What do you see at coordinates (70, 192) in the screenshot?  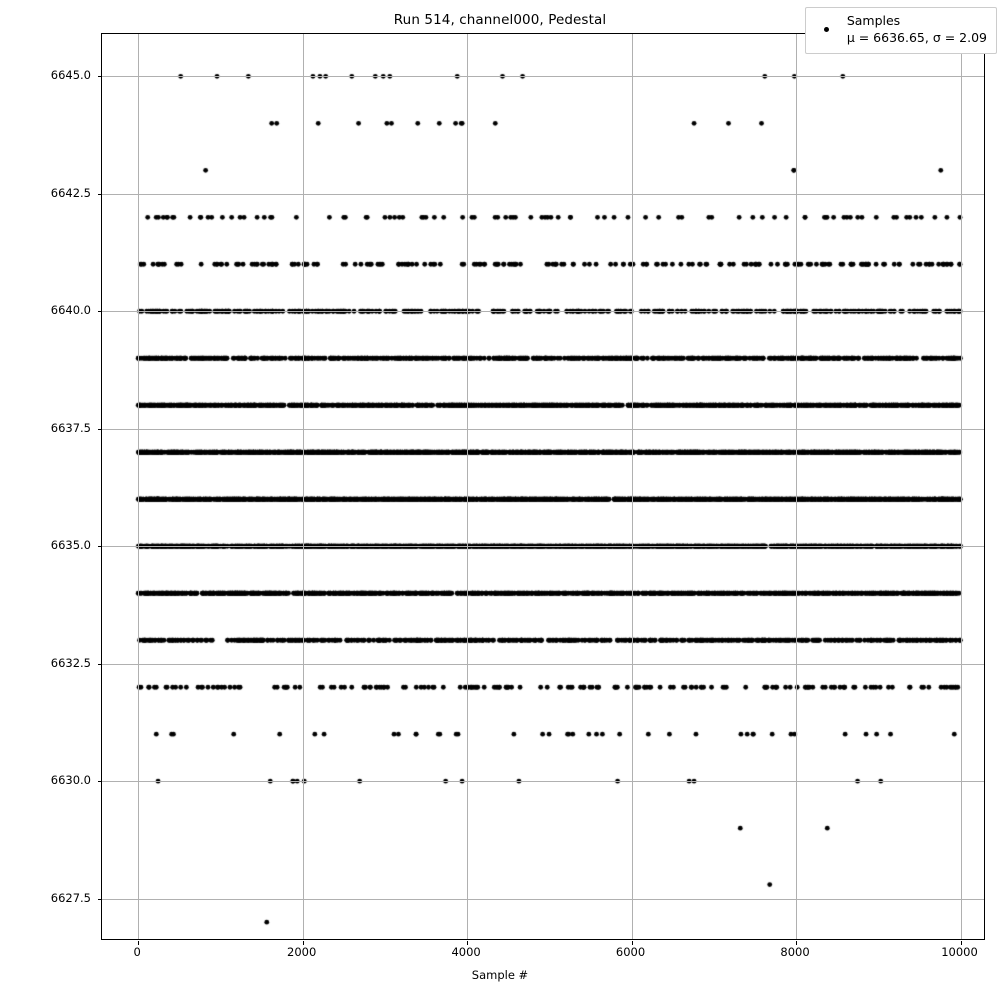 I see `y-tick-label: 6642.5` at bounding box center [70, 192].